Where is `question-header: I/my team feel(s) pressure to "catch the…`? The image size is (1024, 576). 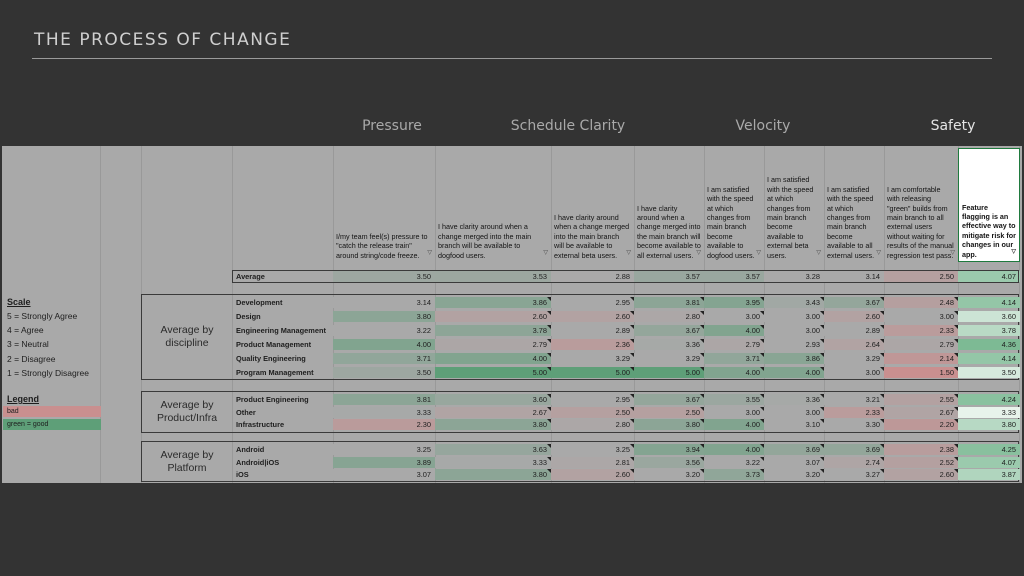 question-header: I/my team feel(s) pressure to "catch the… is located at coordinates (384, 205).